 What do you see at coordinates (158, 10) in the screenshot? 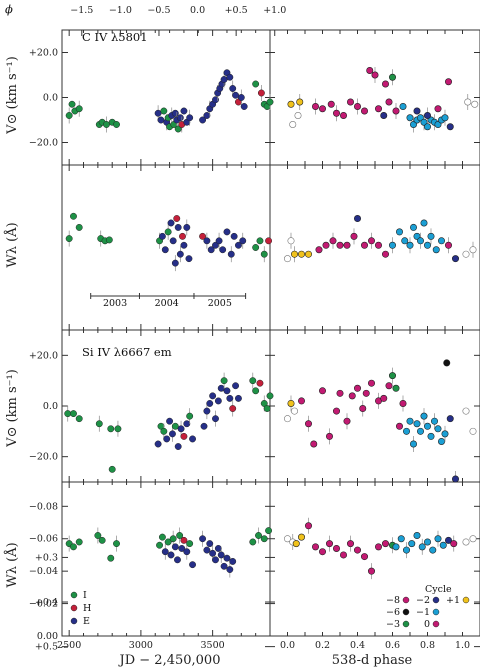
I see `phi-tick-label: −0.5` at bounding box center [158, 10].